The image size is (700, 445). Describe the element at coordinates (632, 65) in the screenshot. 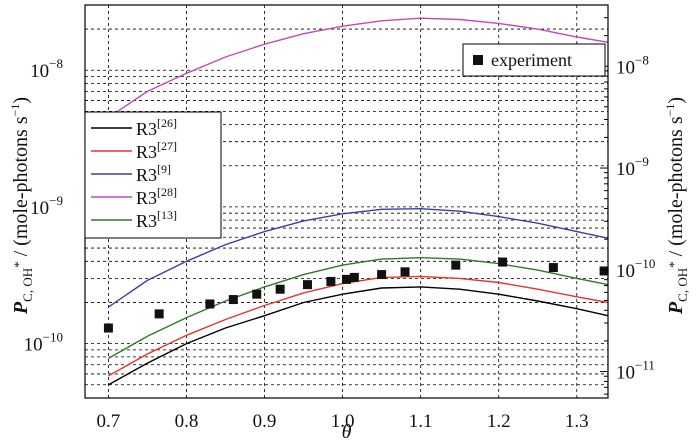

I see `right-tick-label: 10⁻⁸` at that location.